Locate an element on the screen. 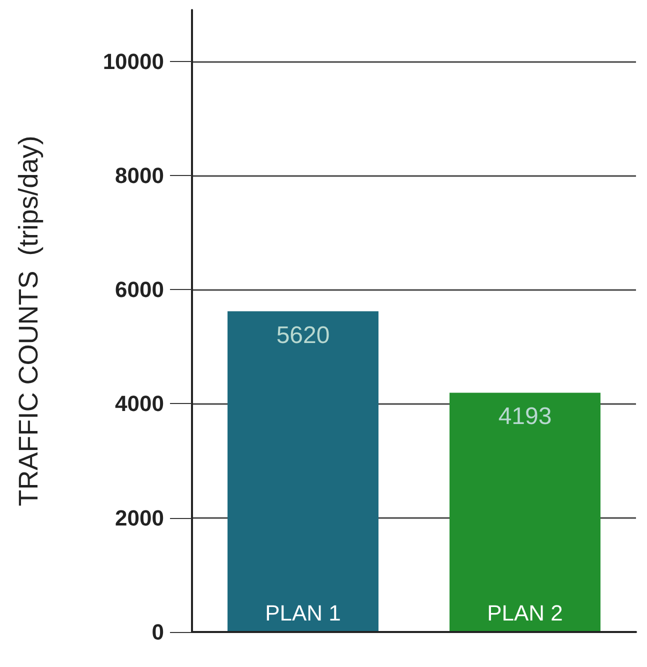 The height and width of the screenshot is (667, 647). y-tick-label: 10000 is located at coordinates (133, 61).